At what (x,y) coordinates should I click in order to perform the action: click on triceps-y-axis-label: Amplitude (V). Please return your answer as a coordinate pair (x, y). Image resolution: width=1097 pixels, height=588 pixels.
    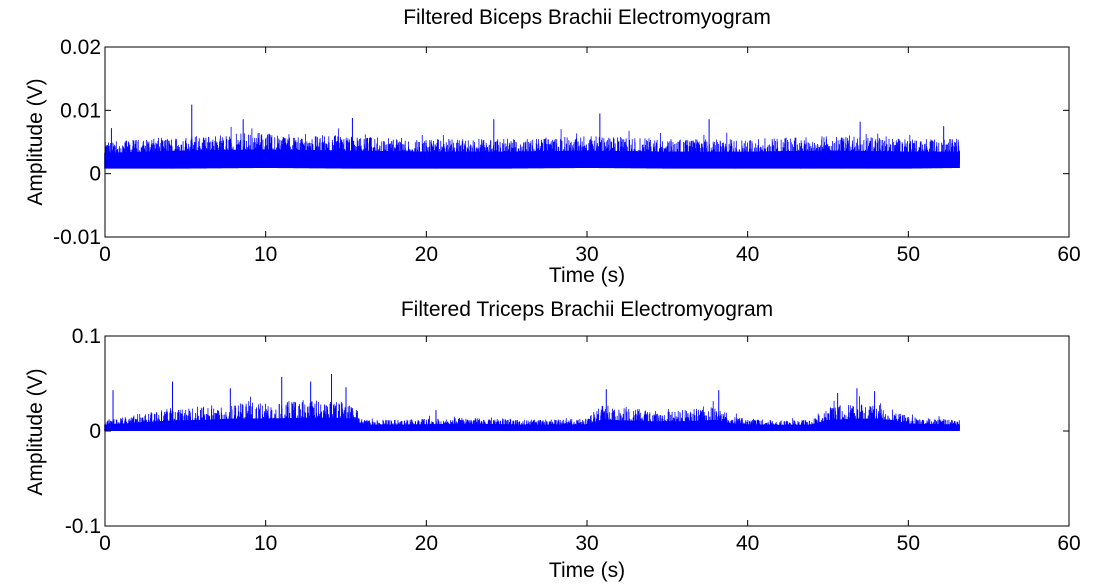
    Looking at the image, I should click on (35, 431).